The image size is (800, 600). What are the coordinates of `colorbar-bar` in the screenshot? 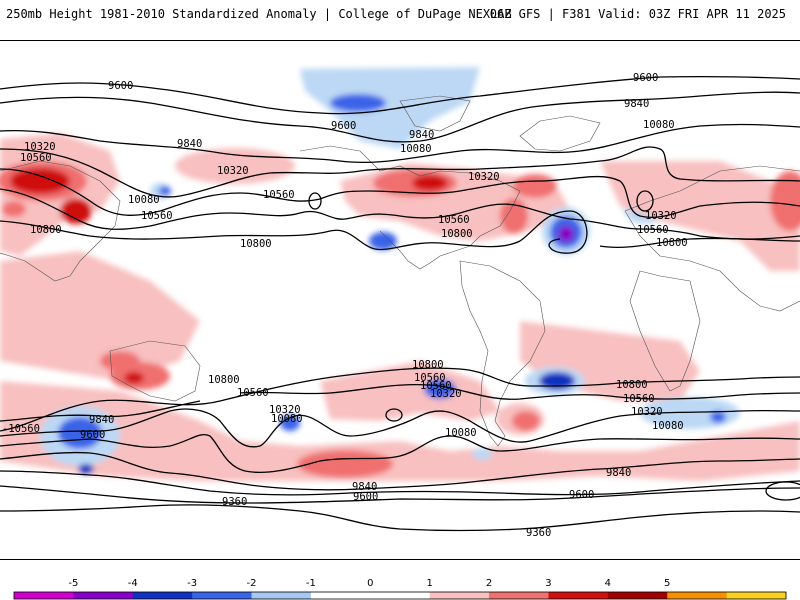 It's located at (400, 595).